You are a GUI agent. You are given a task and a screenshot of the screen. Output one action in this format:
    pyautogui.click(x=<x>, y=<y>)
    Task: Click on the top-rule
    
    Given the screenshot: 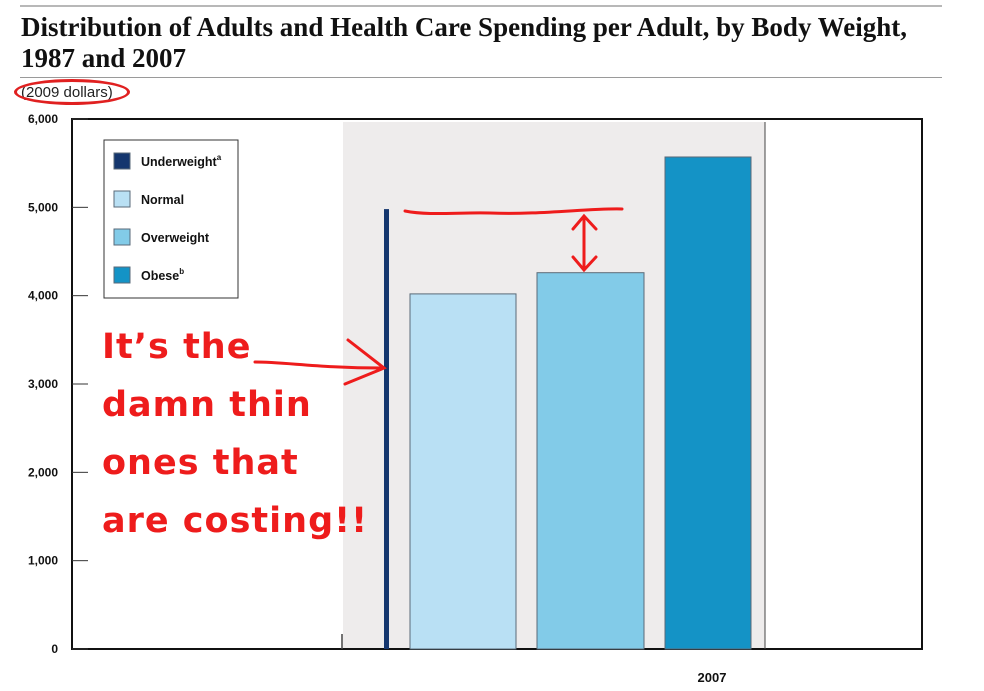 What is the action you would take?
    pyautogui.click(x=481, y=6)
    